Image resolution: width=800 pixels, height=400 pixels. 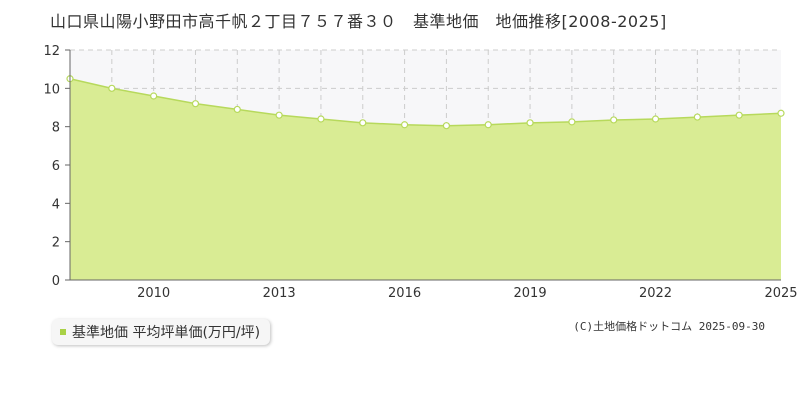 I want to click on x-tick-label: 2019, so click(x=530, y=293).